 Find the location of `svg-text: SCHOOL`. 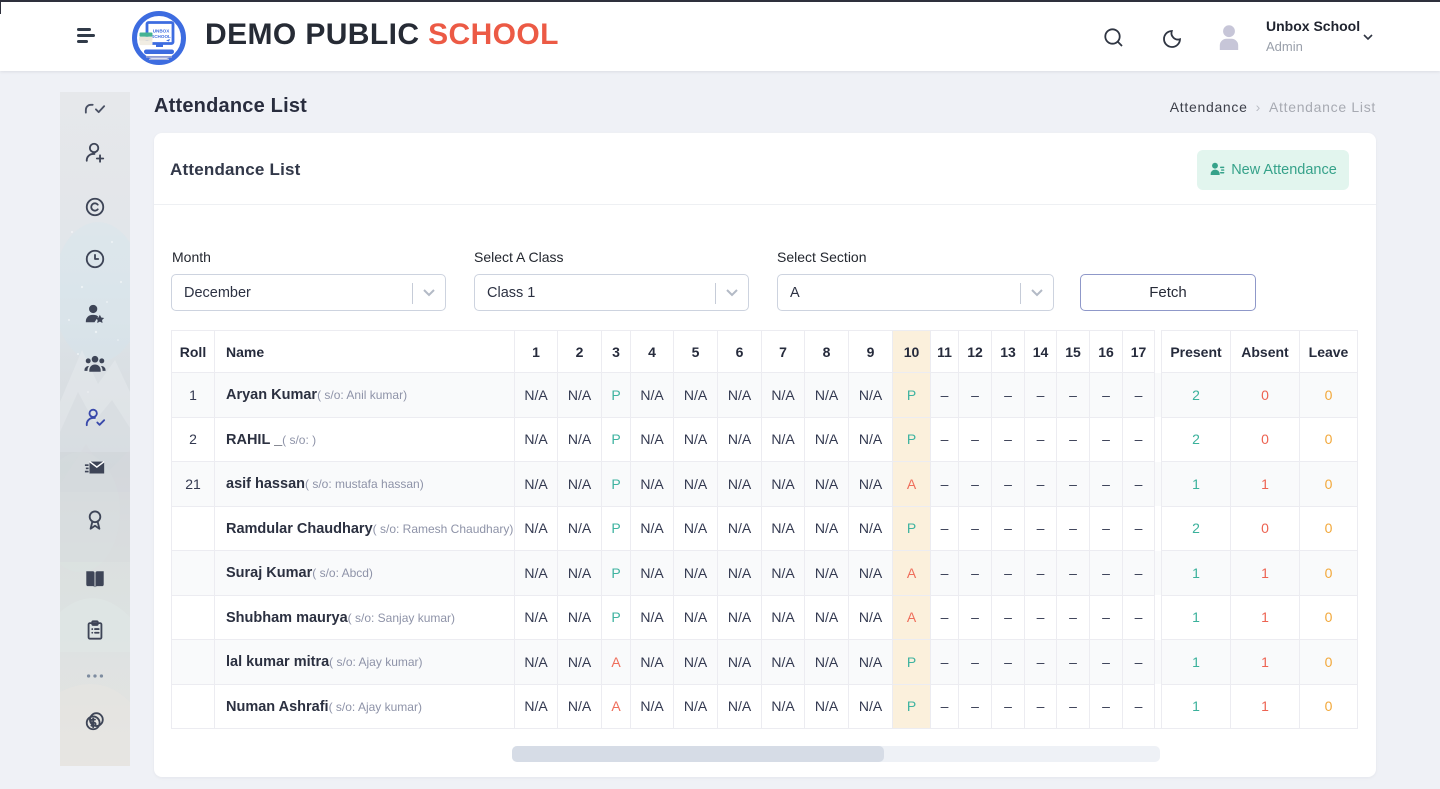

svg-text: SCHOOL is located at coordinates (161, 36).